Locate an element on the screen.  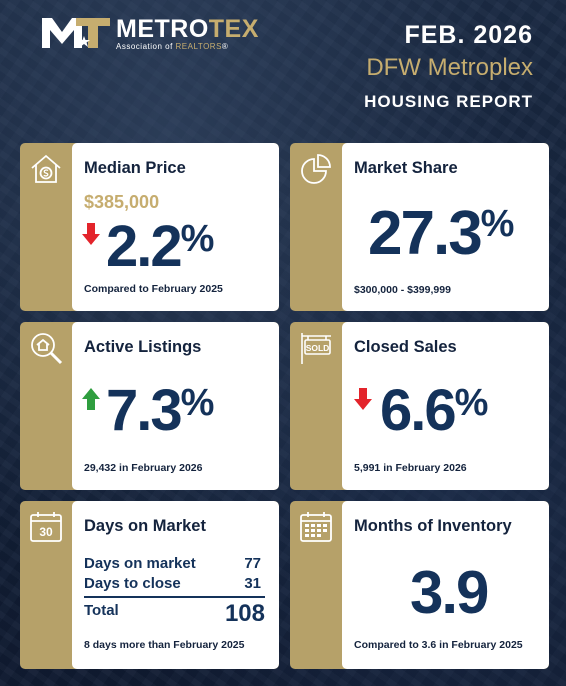
arrow-up-icon is located at coordinates (91, 399).